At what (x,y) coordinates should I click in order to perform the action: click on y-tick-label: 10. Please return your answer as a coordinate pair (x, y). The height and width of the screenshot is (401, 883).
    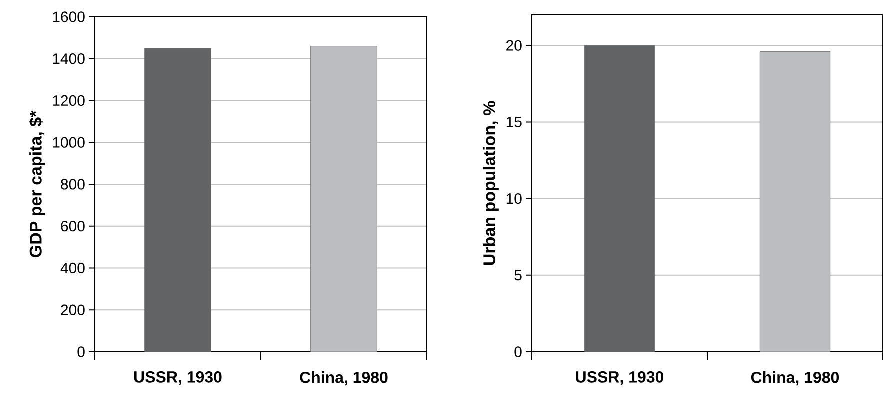
    Looking at the image, I should click on (514, 198).